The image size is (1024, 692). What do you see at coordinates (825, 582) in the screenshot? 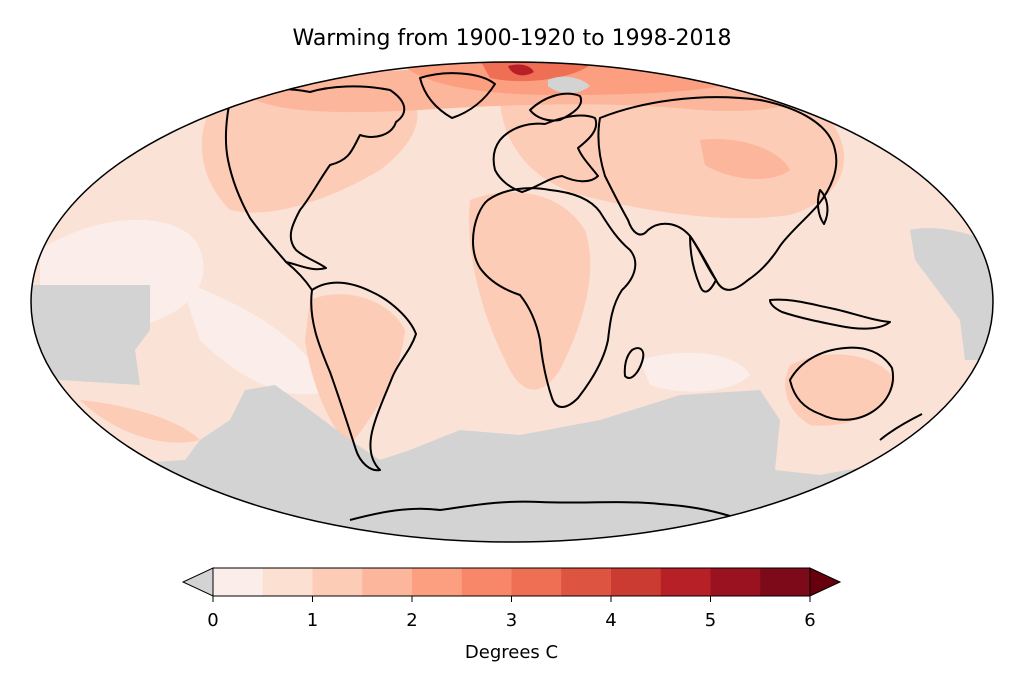
I see `colorbar-over-arrow` at bounding box center [825, 582].